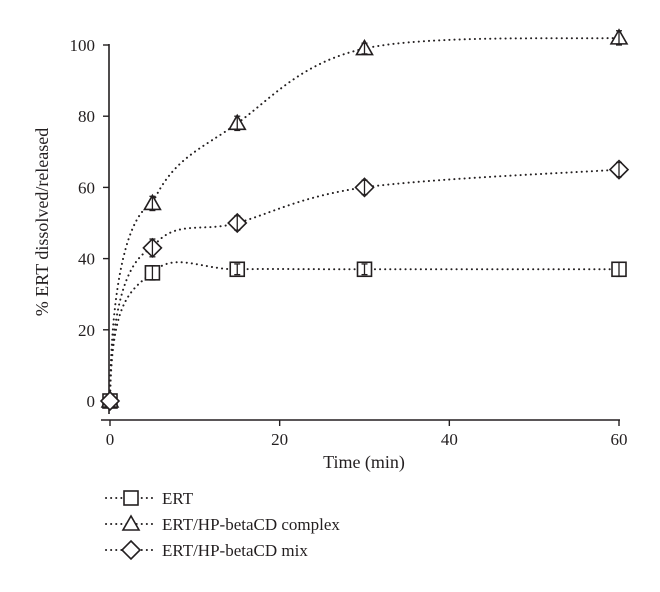 The height and width of the screenshot is (592, 660). What do you see at coordinates (131, 498) in the screenshot?
I see `legend-marker-square` at bounding box center [131, 498].